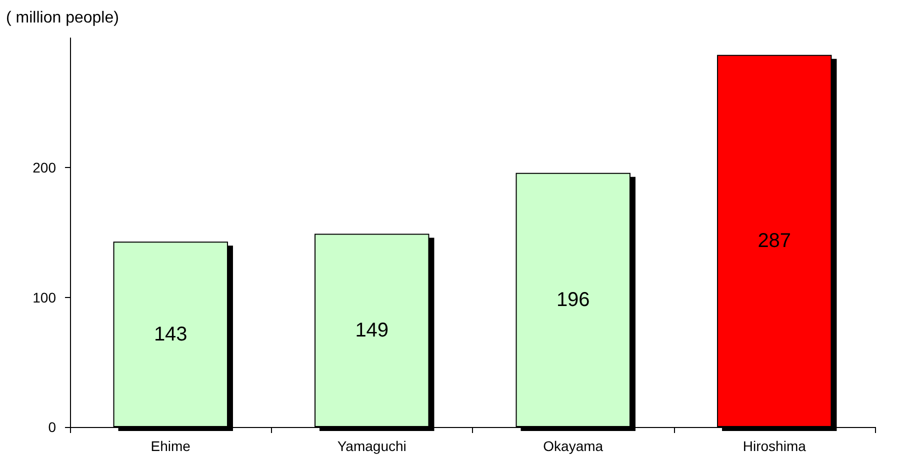 Image resolution: width=897 pixels, height=466 pixels. I want to click on x-tick-label: Yamaguchi, so click(371, 446).